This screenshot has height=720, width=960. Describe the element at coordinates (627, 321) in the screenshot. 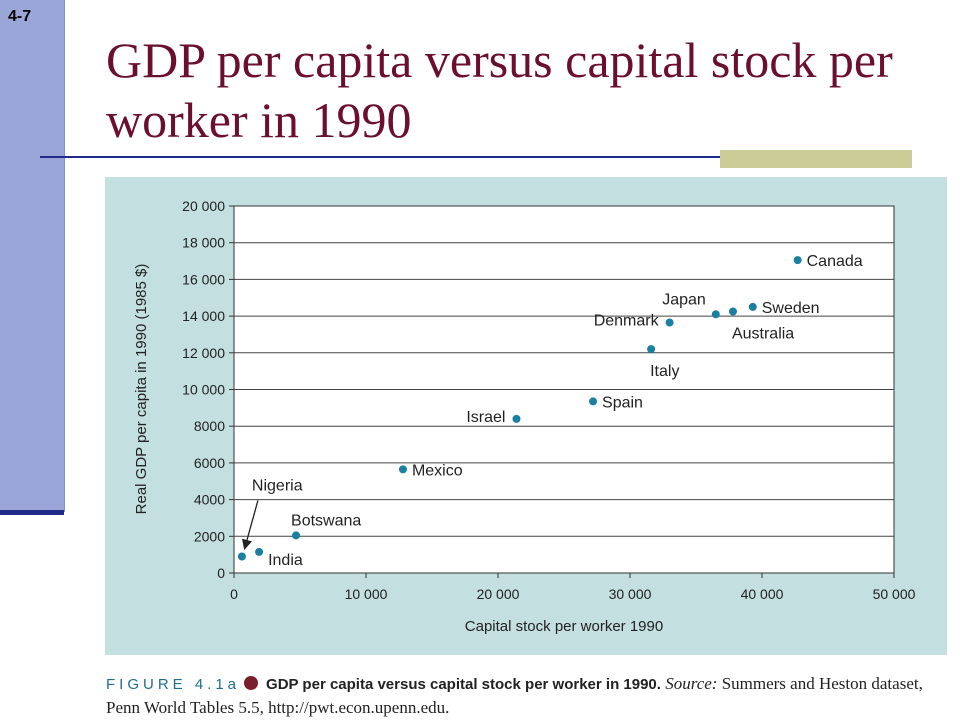

I see `point-label-denmark: Denmark` at that location.